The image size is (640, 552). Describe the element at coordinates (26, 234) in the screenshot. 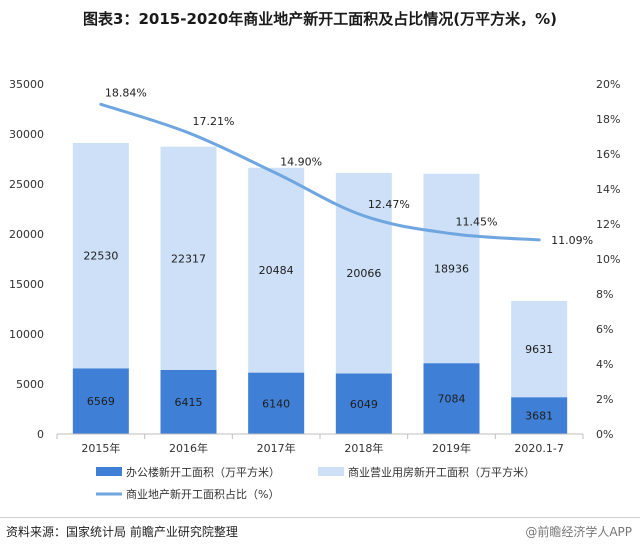

I see `y-tick-label: 20000` at that location.